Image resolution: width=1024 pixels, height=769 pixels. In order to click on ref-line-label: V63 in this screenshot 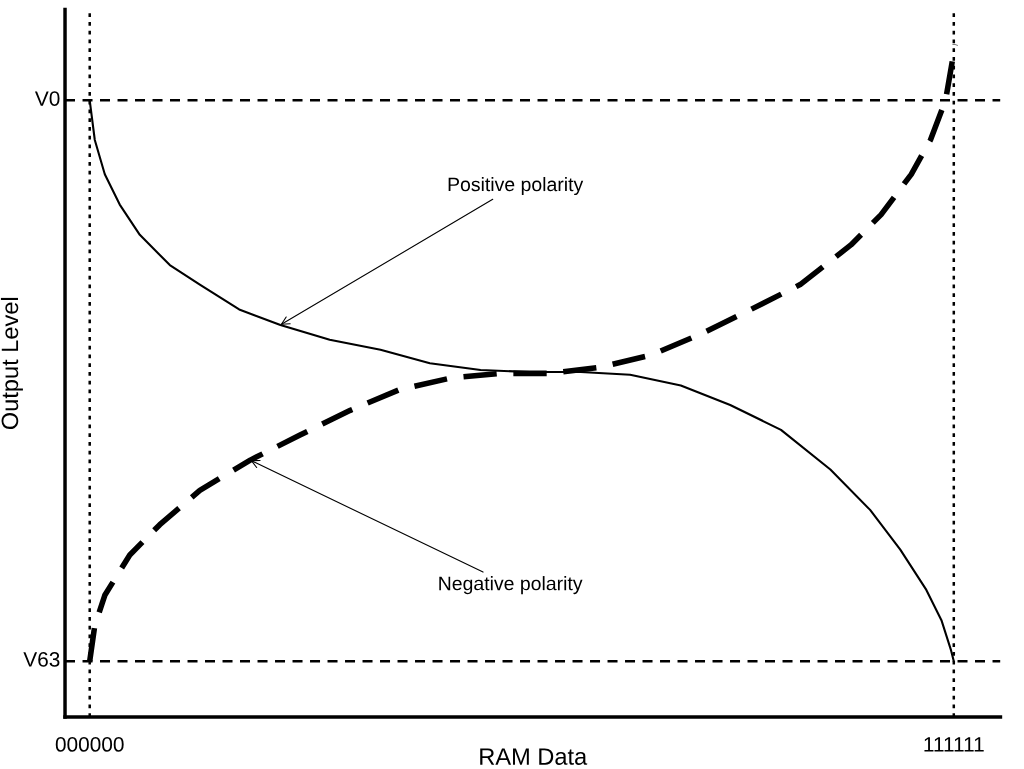, I will do `click(41, 659)`.